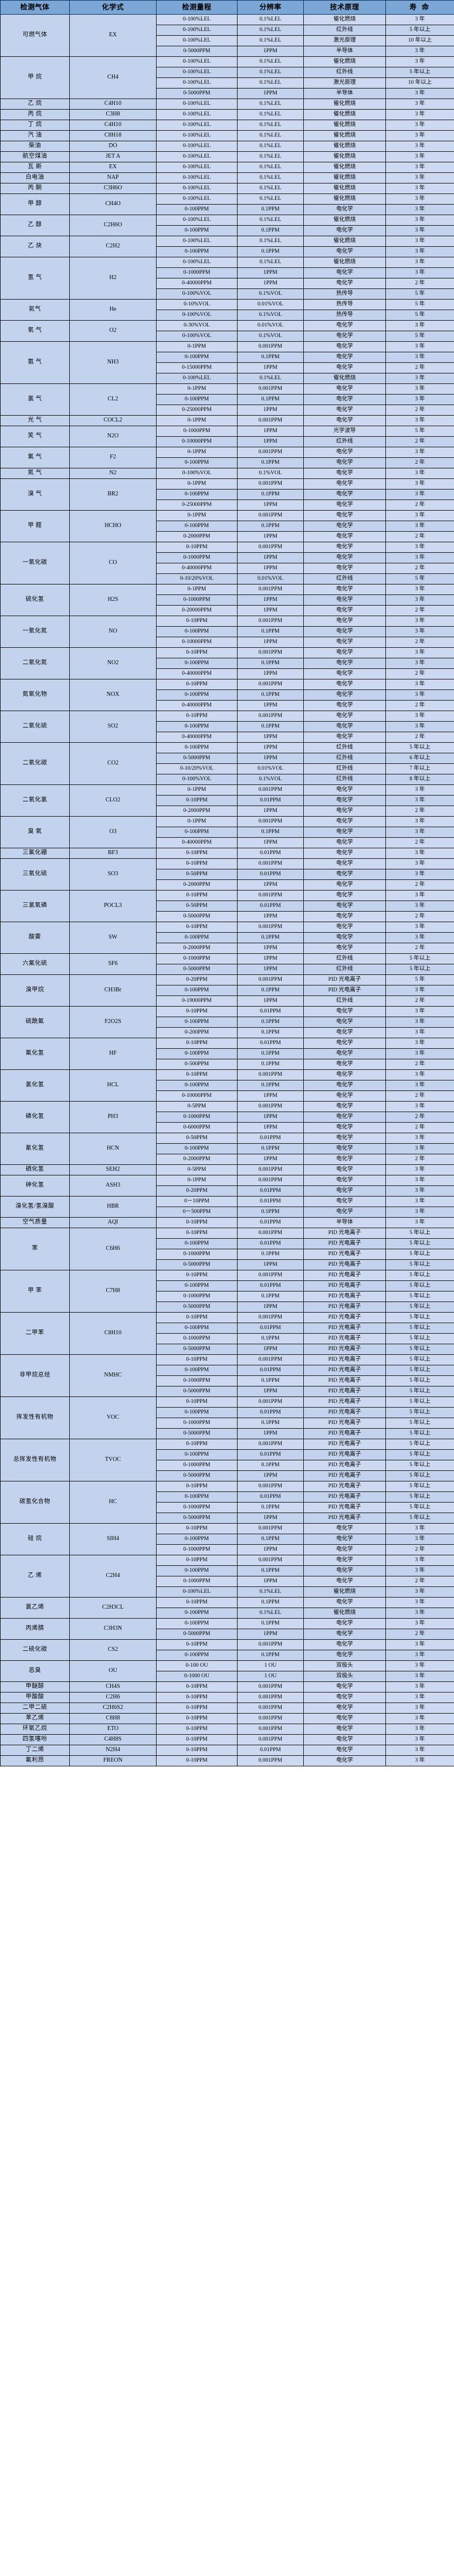 This screenshot has height=2576, width=454. I want to click on technology-cell: 红外线, so click(344, 759).